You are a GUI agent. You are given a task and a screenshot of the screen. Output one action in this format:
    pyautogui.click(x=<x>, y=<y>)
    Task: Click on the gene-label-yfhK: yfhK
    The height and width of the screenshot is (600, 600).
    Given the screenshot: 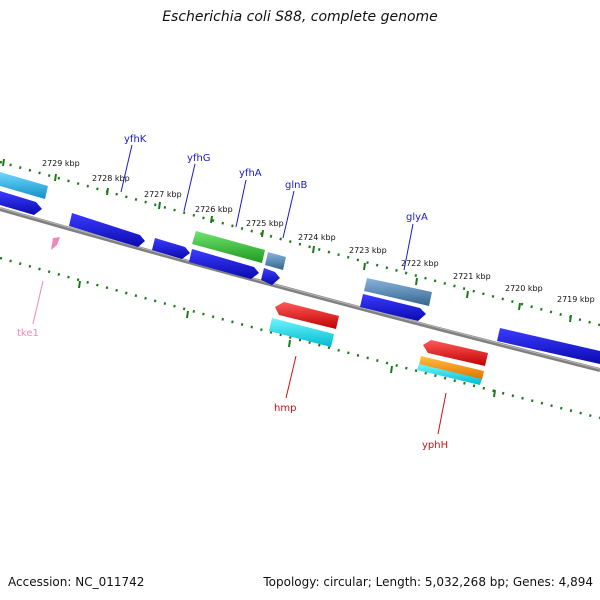 What is the action you would take?
    pyautogui.click(x=135, y=139)
    